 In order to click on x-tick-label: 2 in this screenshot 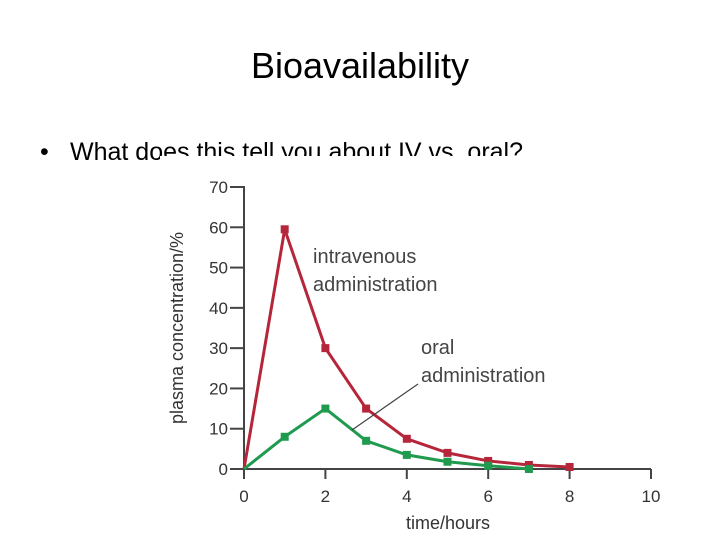, I will do `click(325, 496)`.